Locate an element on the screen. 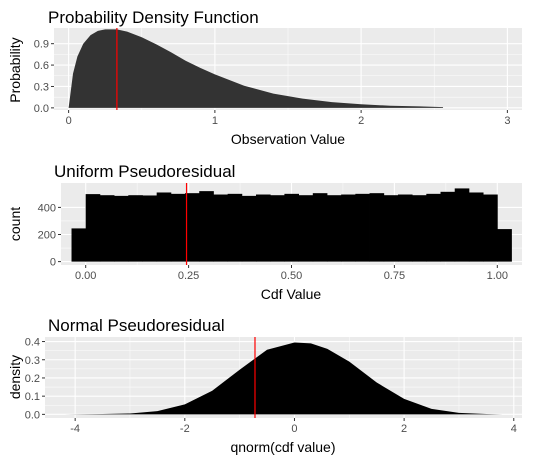 The width and height of the screenshot is (537, 463). uniform-x-tick-label: 0.50 is located at coordinates (291, 276).